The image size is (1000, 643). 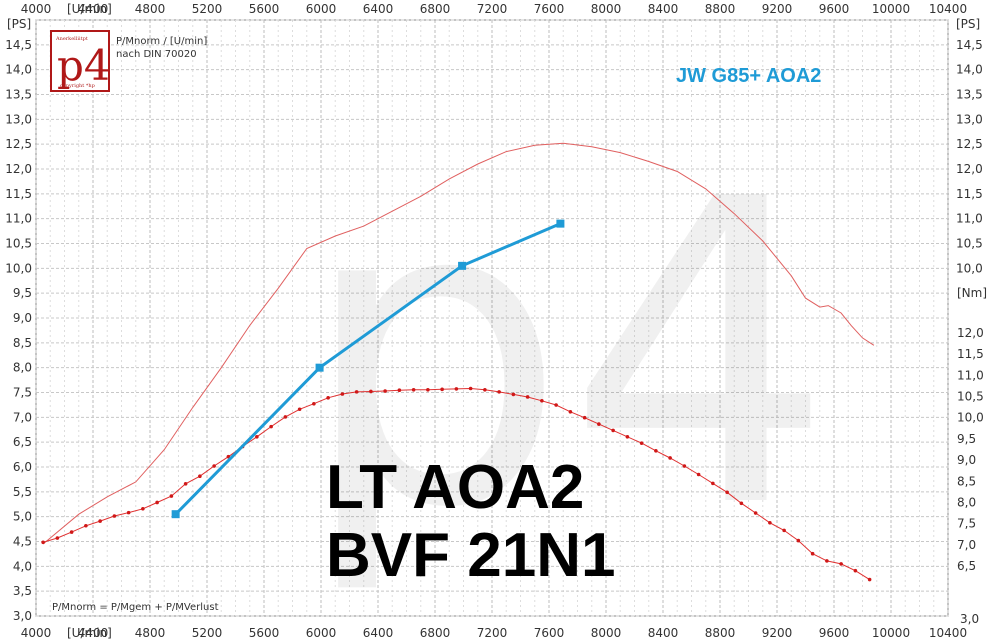 I want to click on big-label-line-1: LT AOA2, so click(x=455, y=487).